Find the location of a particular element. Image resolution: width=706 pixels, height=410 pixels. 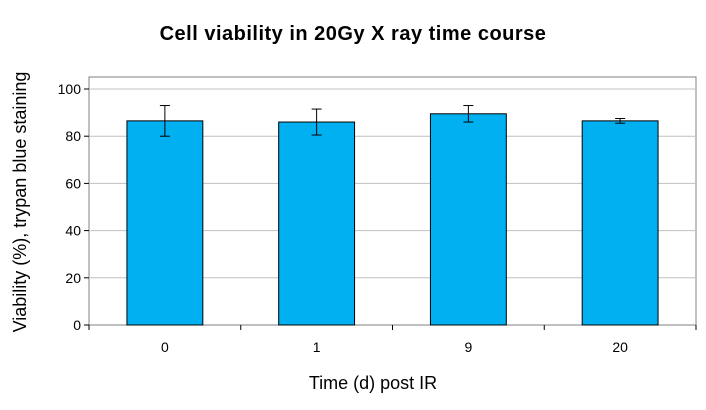

x-tick-label: 20 is located at coordinates (620, 347).